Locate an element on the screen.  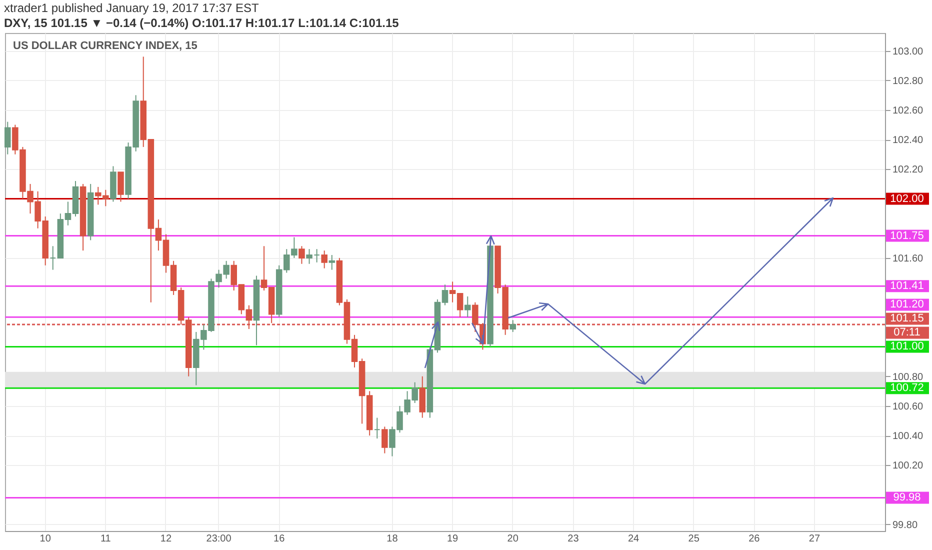
x-tick-label: 26 is located at coordinates (754, 539).